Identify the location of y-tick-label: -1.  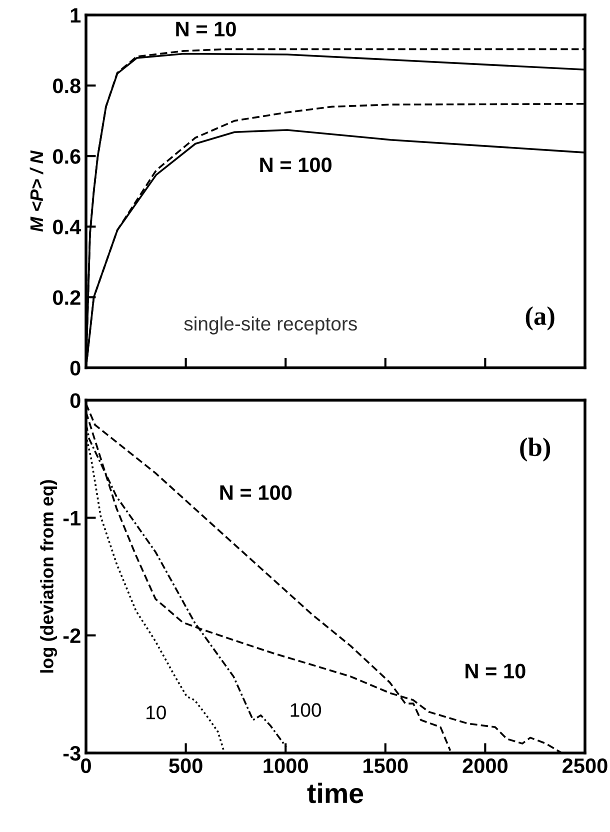
(72, 518).